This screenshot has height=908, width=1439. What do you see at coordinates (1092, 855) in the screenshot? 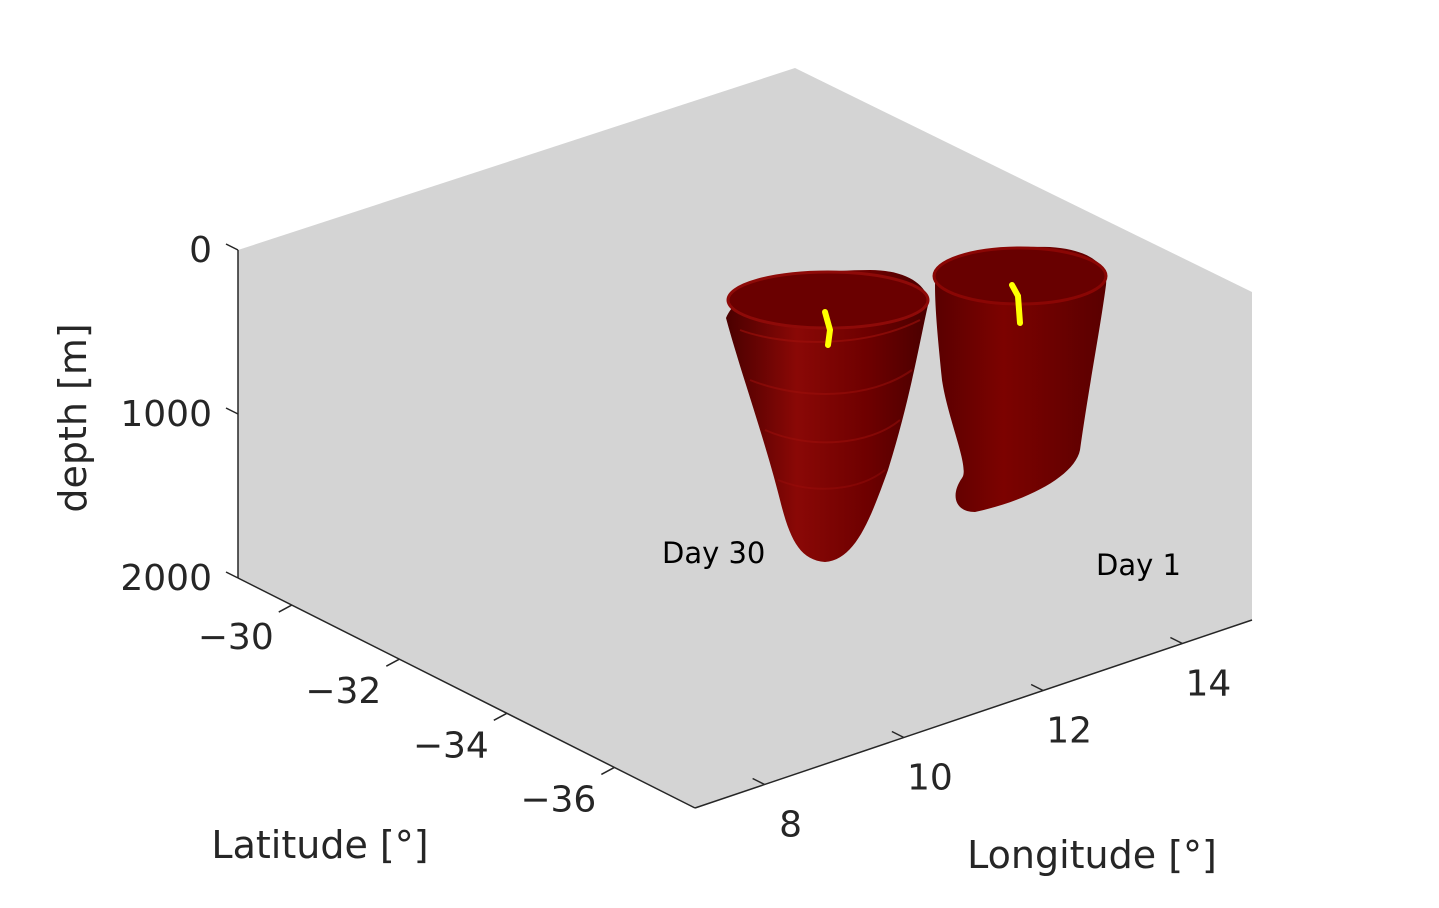
I see `x-axis-label: Longitude [°]` at bounding box center [1092, 855].